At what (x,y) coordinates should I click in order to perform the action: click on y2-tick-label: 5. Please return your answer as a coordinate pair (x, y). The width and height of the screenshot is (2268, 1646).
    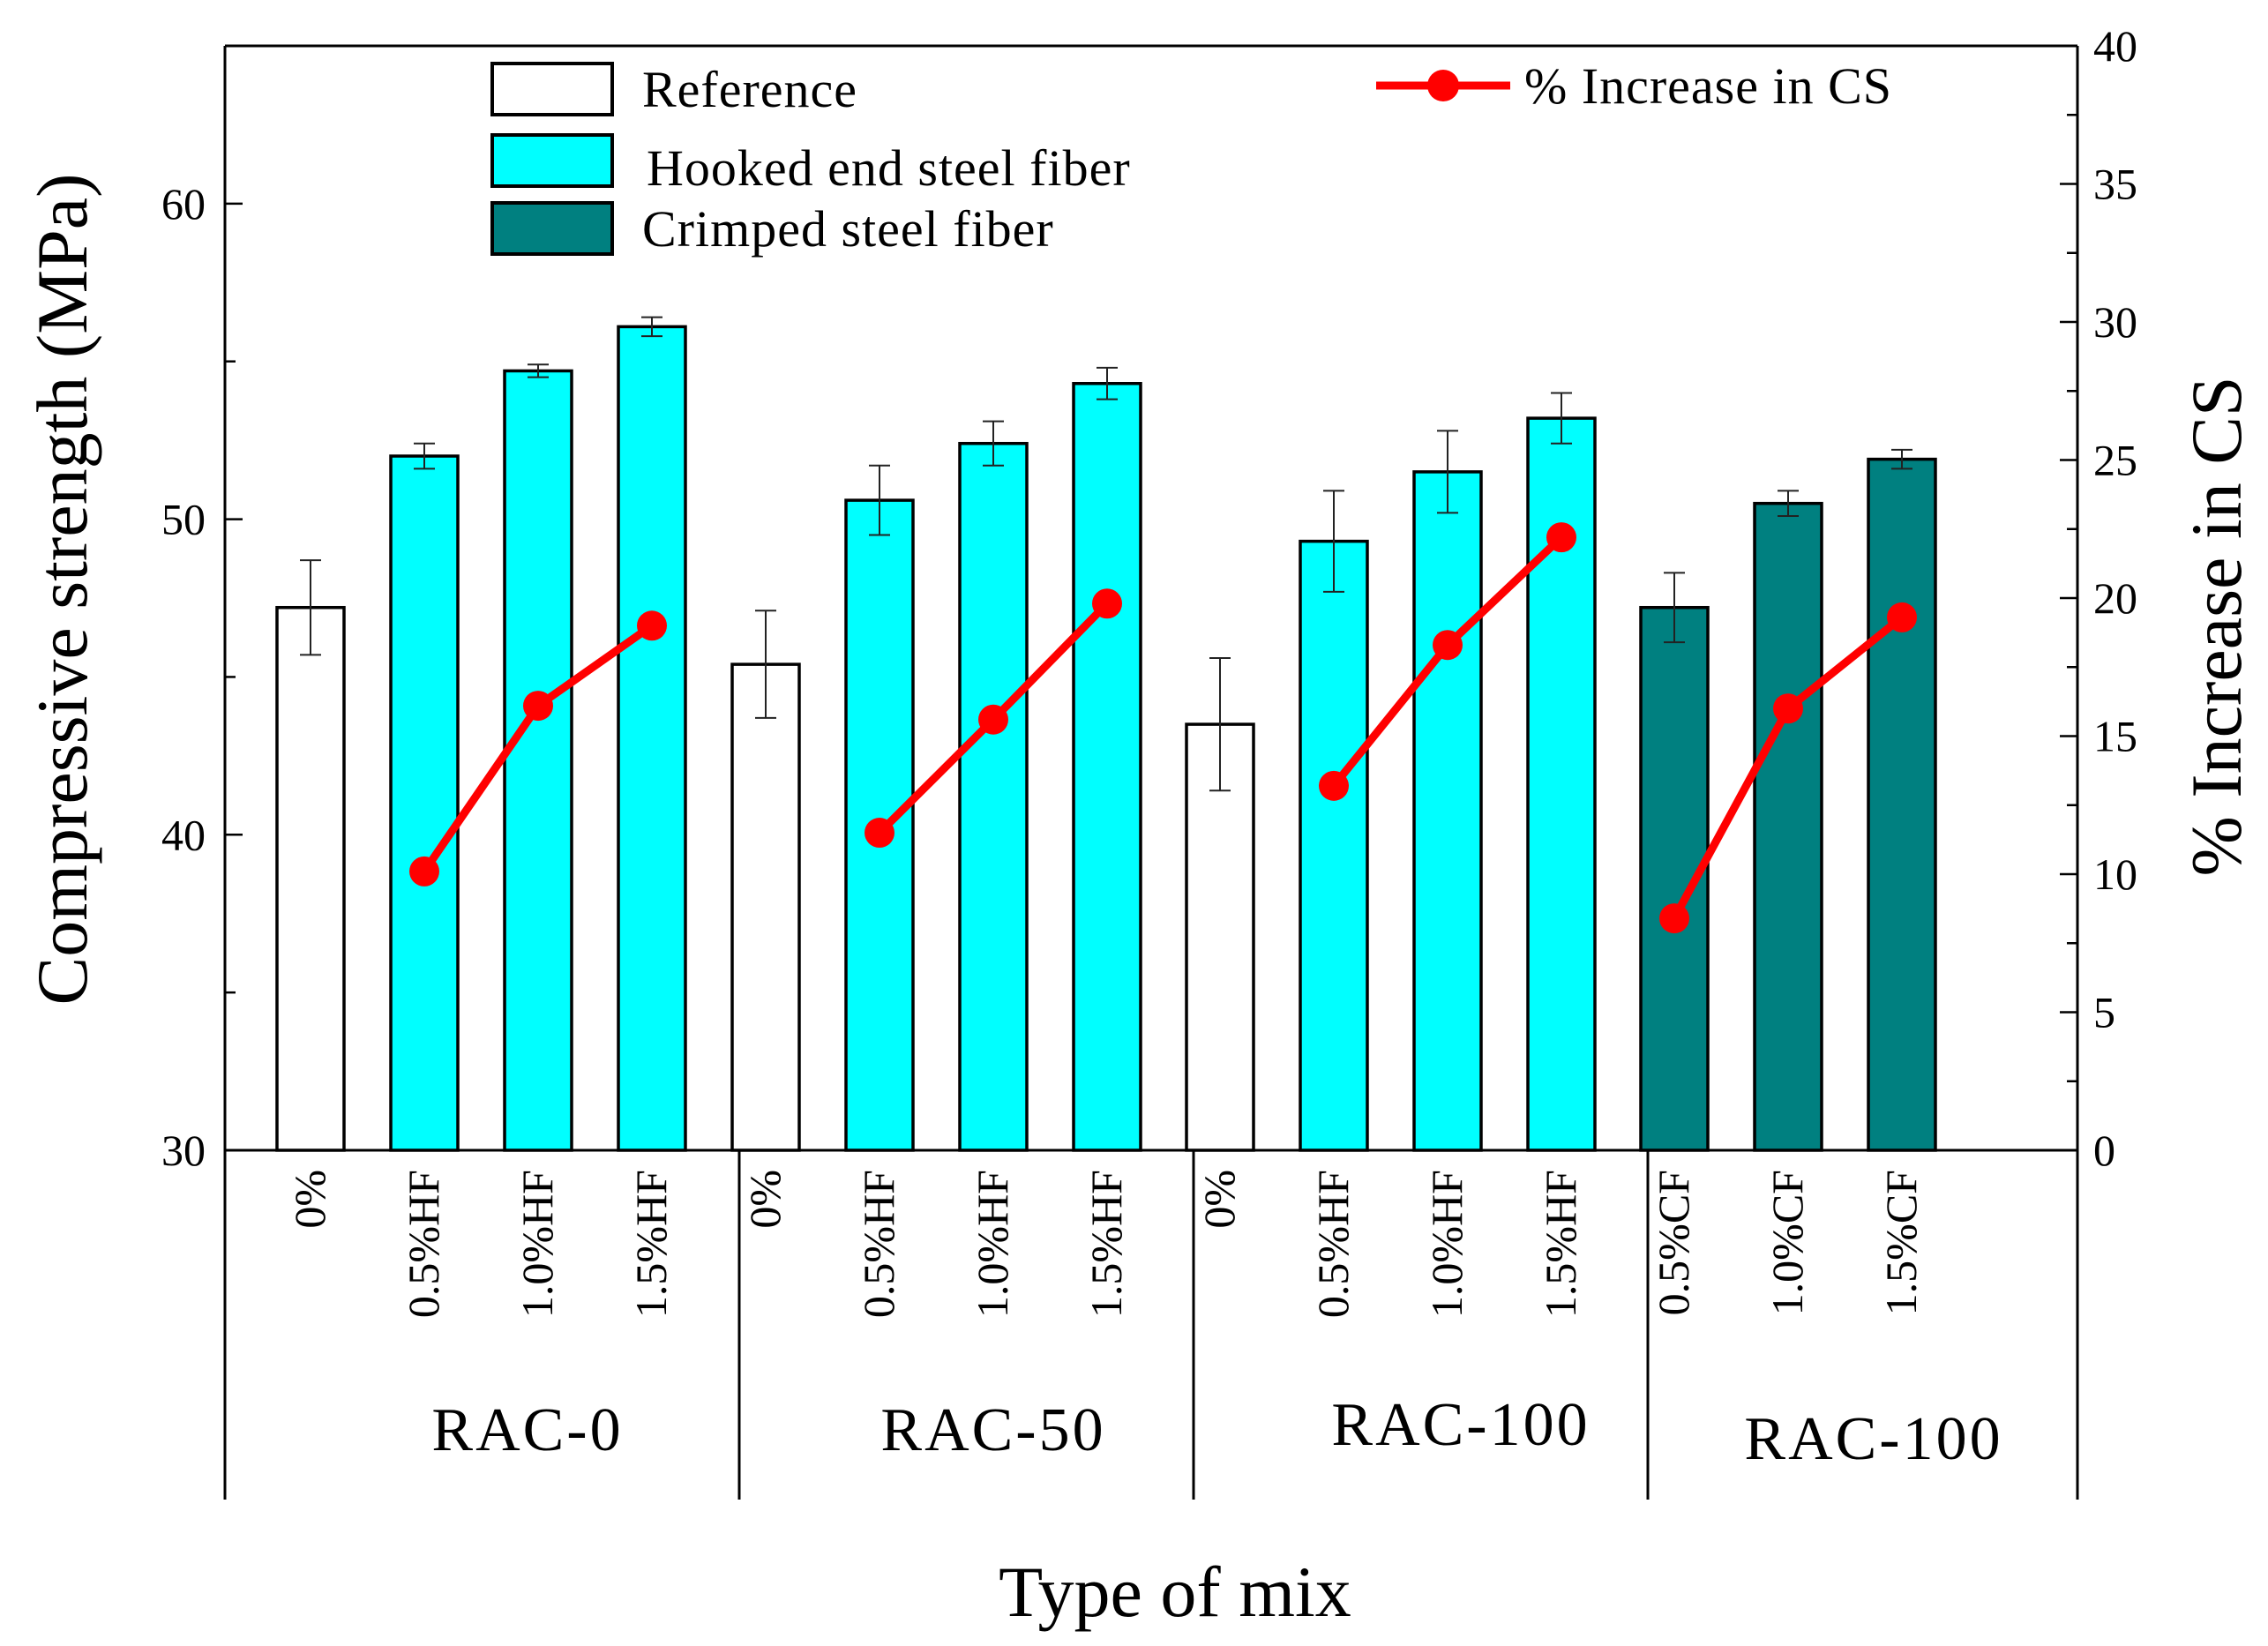
    Looking at the image, I should click on (2104, 1012).